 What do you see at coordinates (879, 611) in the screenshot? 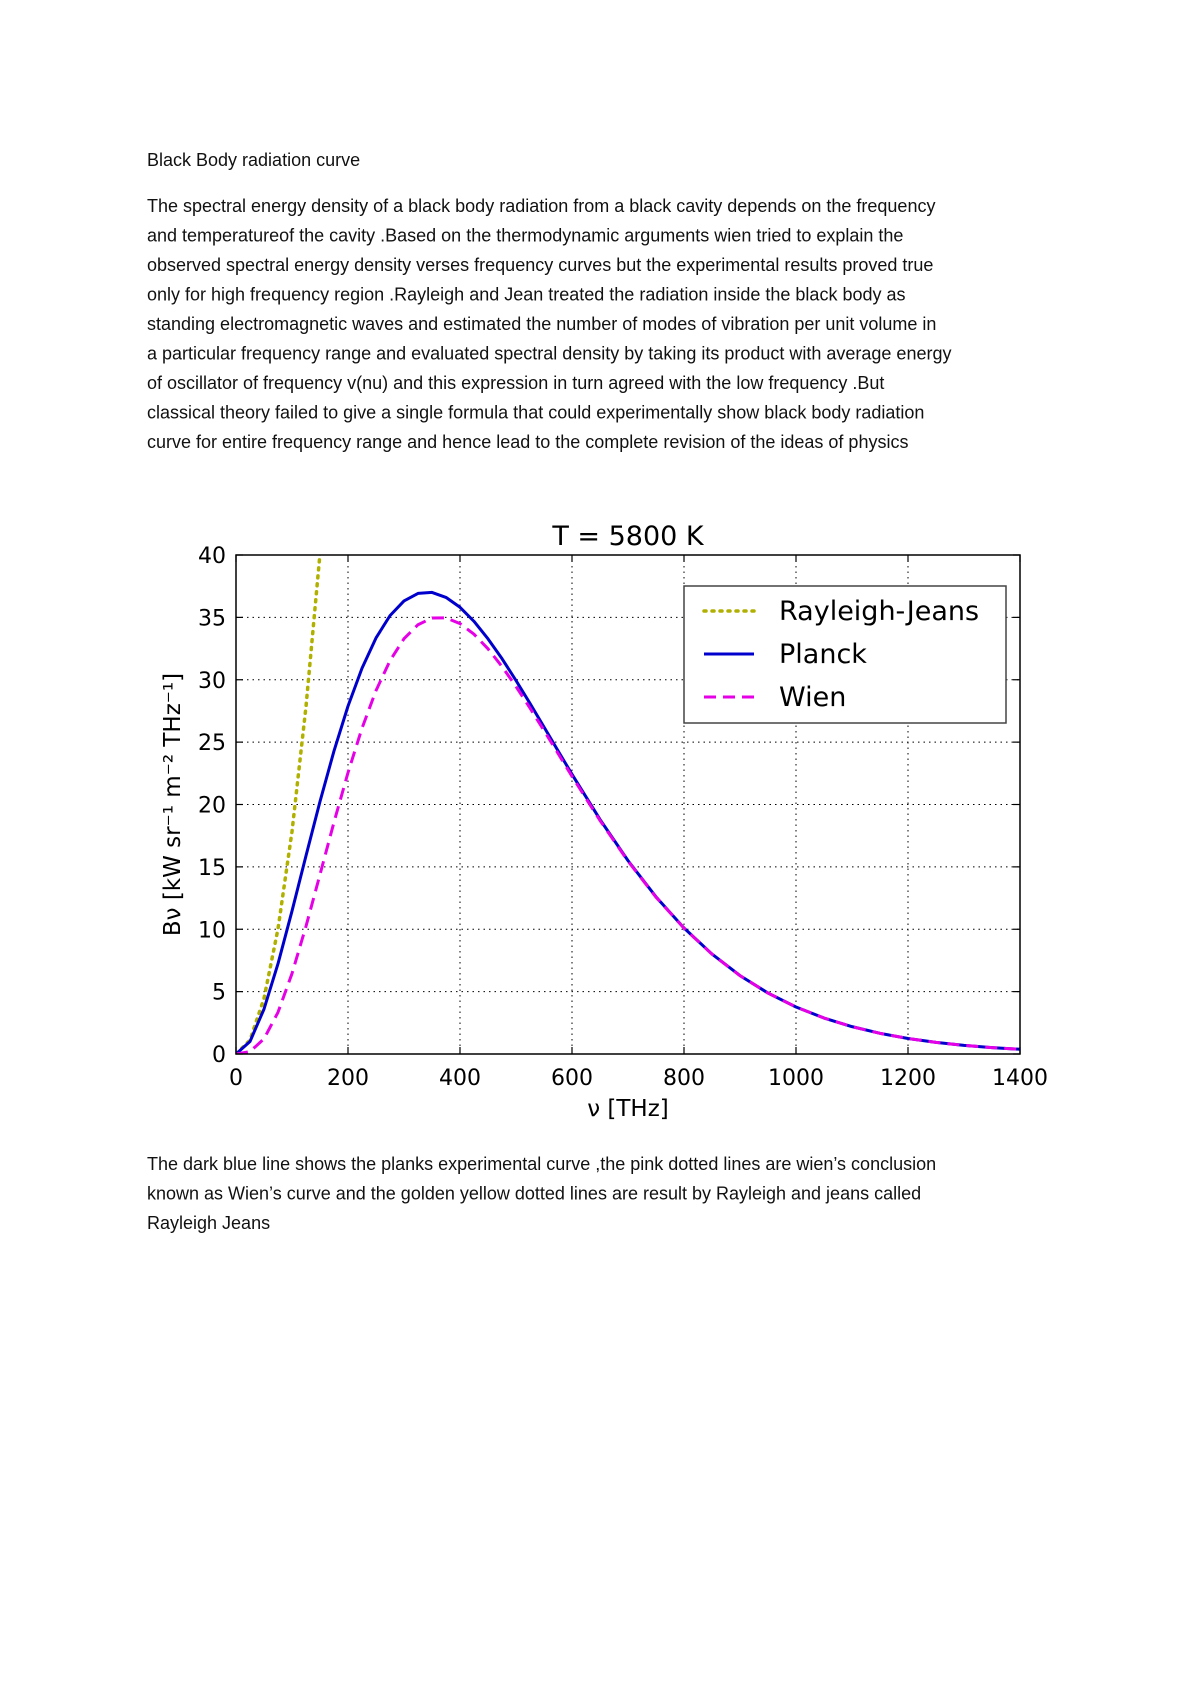
I see `legend-label: Rayleigh-Jeans` at bounding box center [879, 611].